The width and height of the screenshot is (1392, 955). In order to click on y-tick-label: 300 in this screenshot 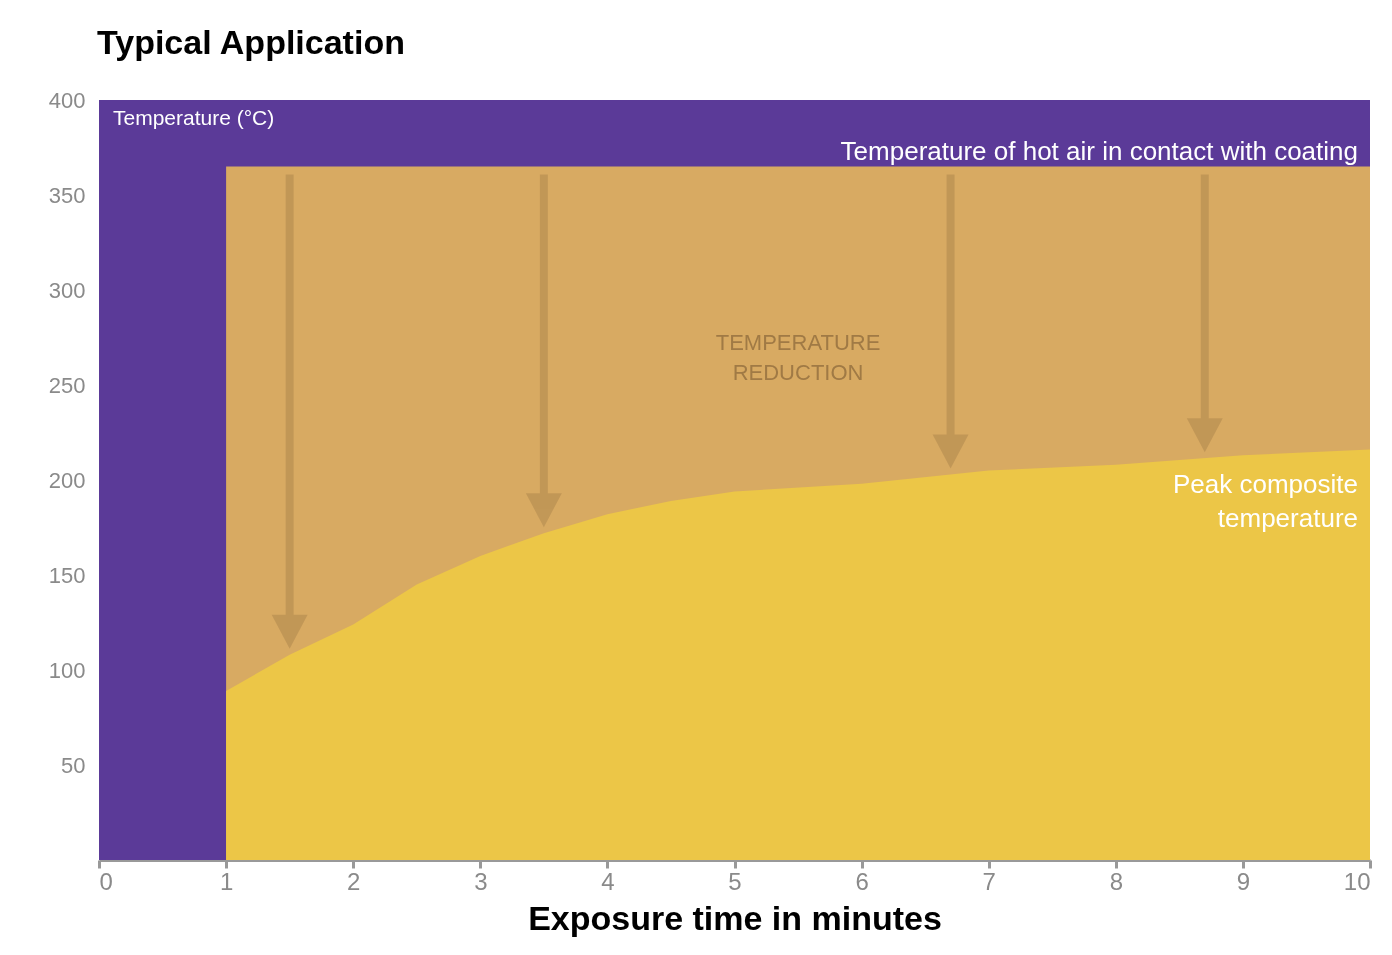, I will do `click(67, 290)`.